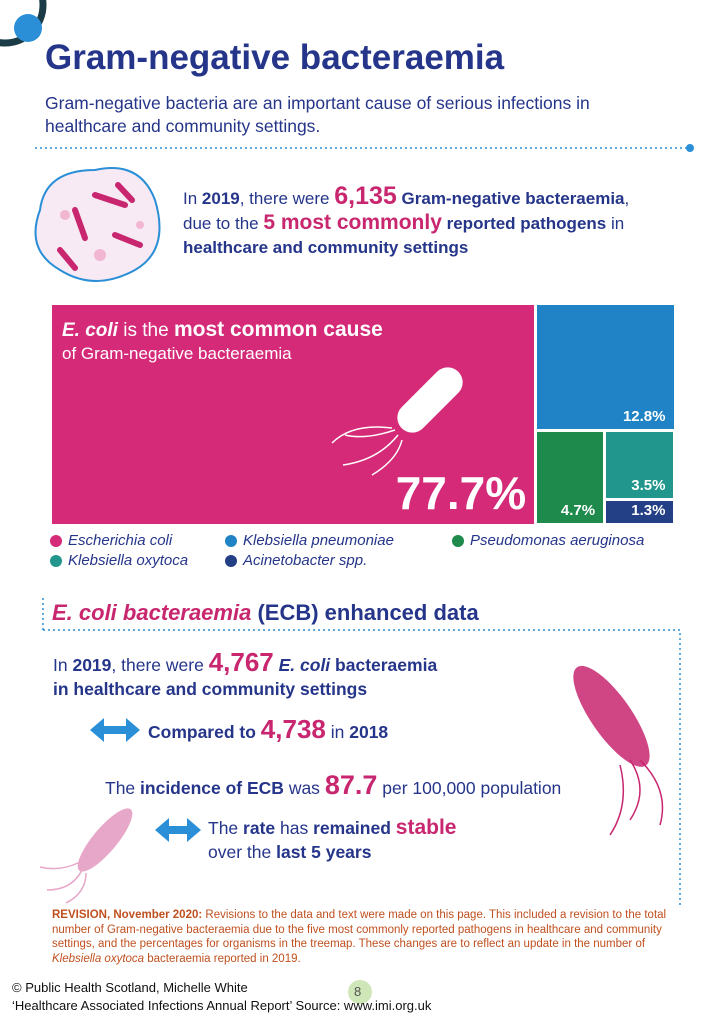  Describe the element at coordinates (469, 788) in the screenshot. I see `text: per 100,000 population` at that location.